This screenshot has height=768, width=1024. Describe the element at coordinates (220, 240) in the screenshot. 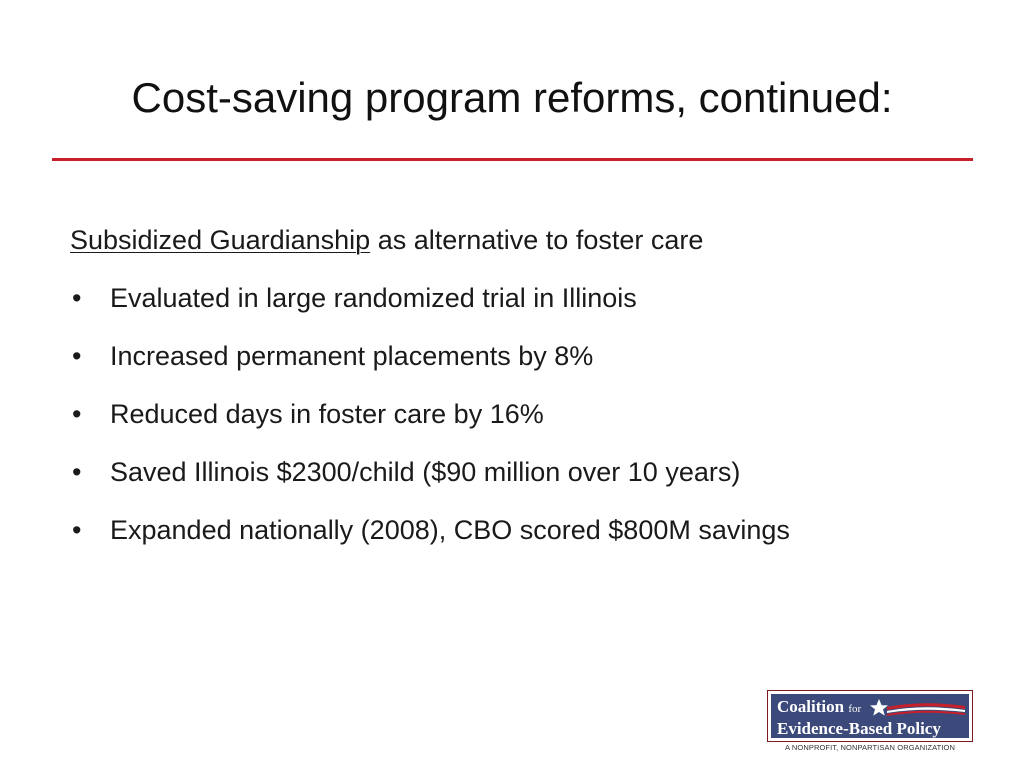

I see `intro-underlined-term: Subsidized Guardianship` at that location.